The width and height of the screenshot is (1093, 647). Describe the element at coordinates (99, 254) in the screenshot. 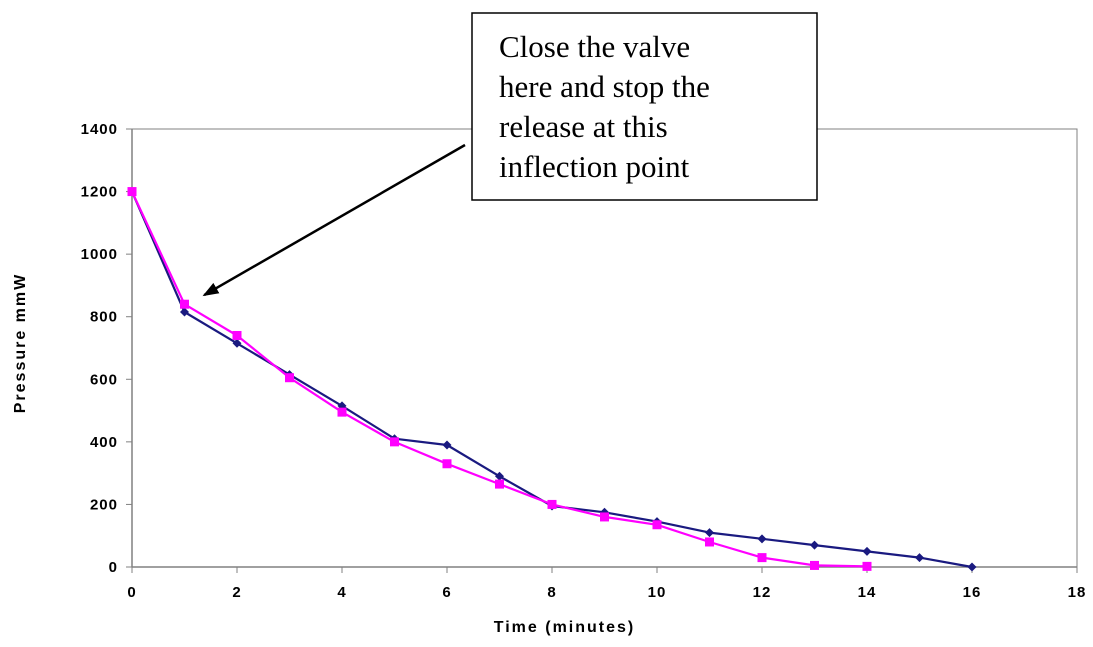

I see `y-tick-label: 1000` at that location.